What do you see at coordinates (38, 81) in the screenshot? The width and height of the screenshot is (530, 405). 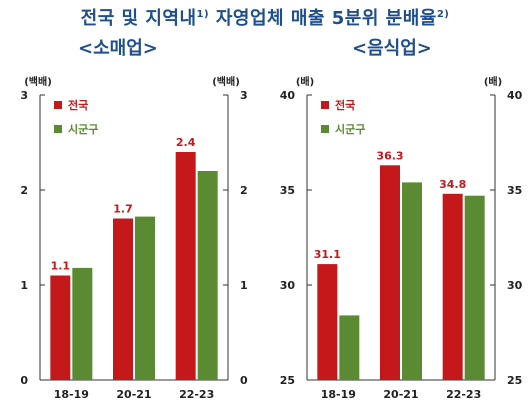 I see `retail-unit-left: (백배)` at bounding box center [38, 81].